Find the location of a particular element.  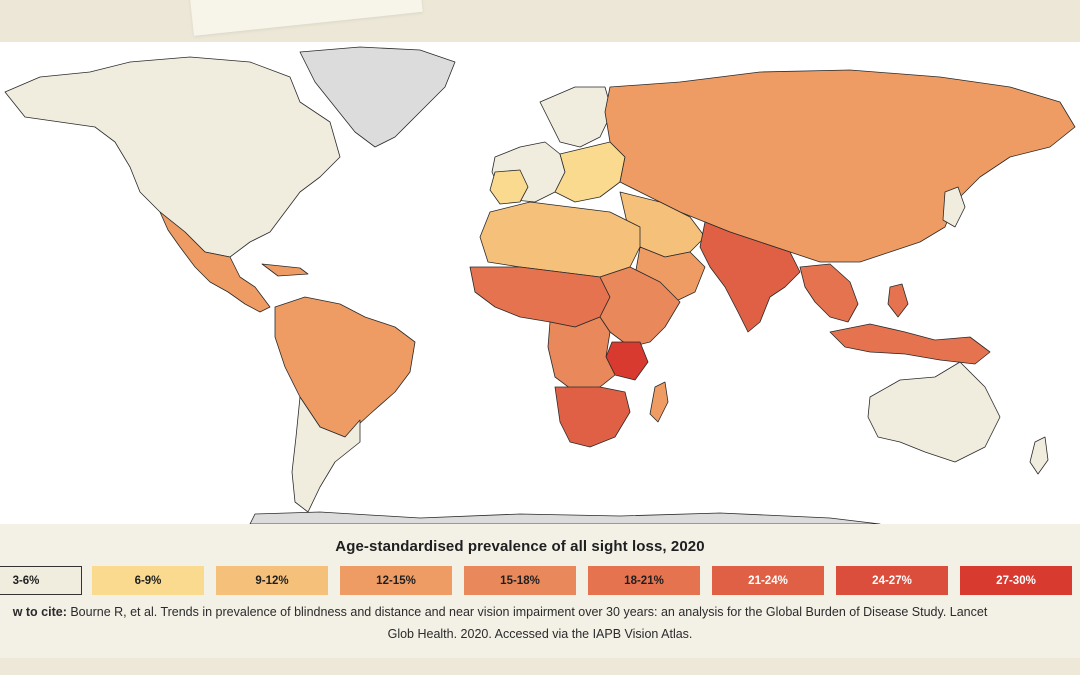

legend-swatch-label: 15-18% is located at coordinates (520, 580).